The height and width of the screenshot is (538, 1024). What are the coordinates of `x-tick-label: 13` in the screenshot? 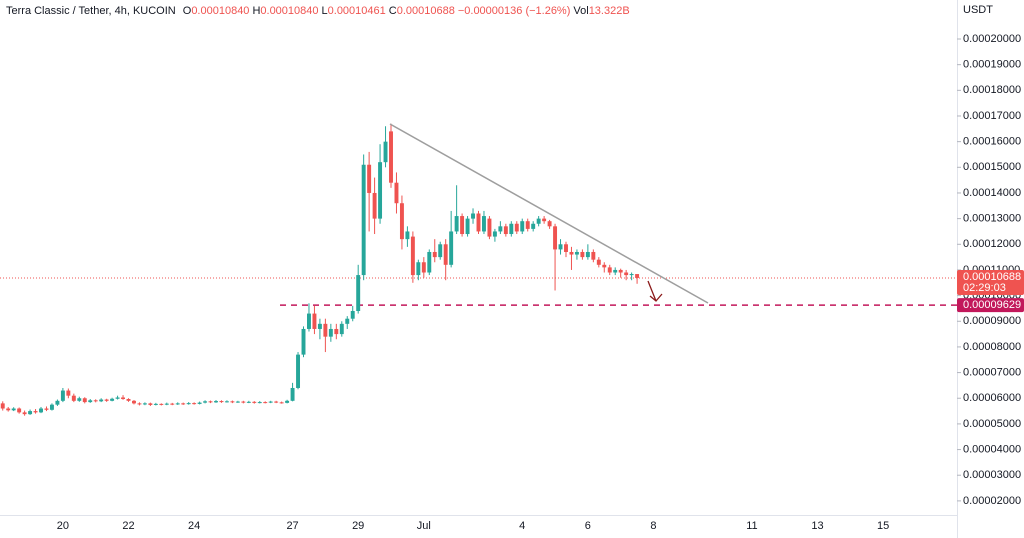 It's located at (817, 526).